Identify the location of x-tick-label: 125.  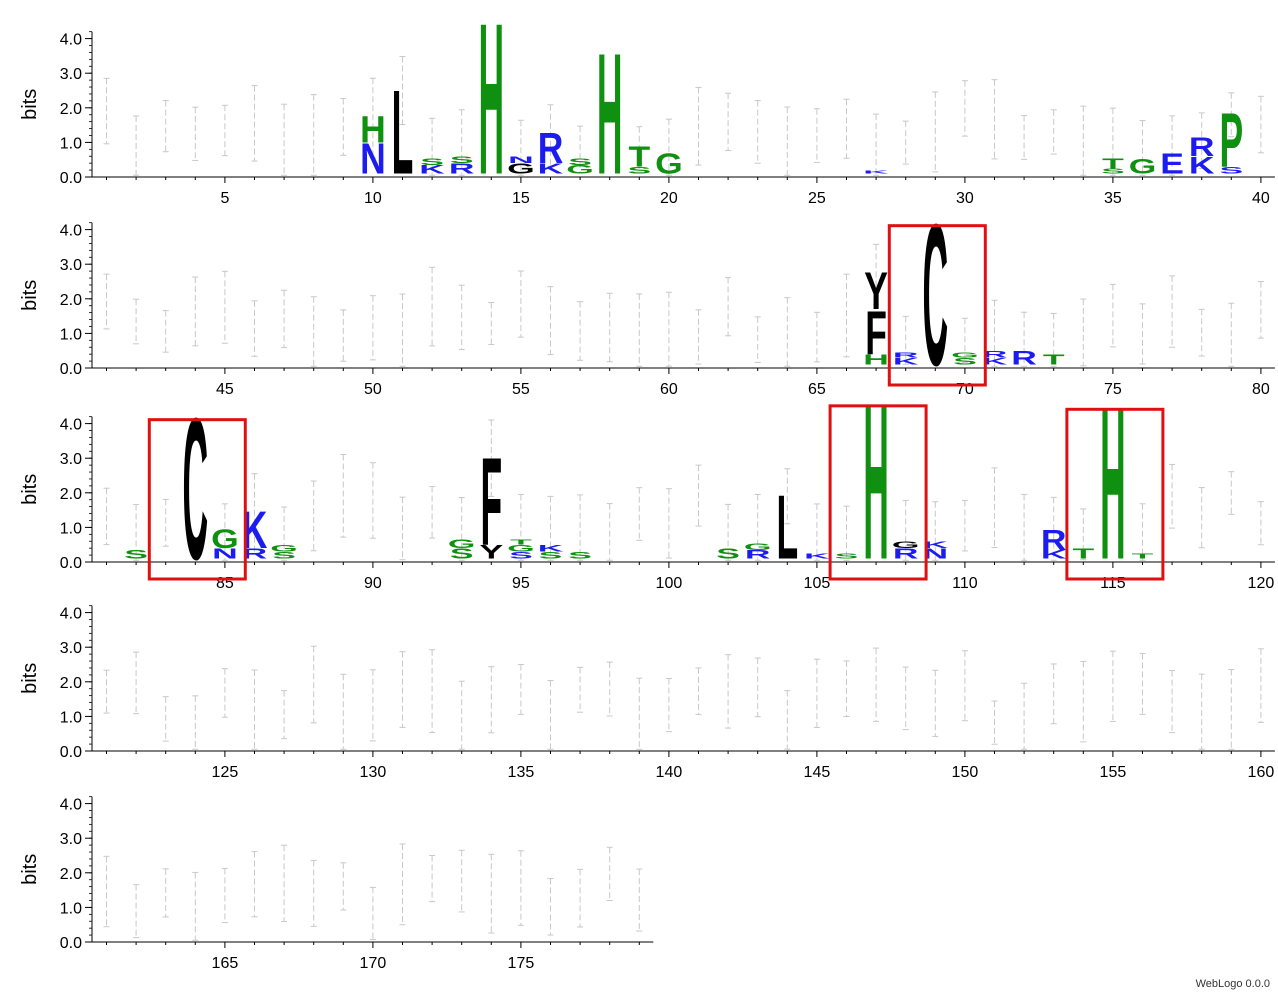
(225, 772).